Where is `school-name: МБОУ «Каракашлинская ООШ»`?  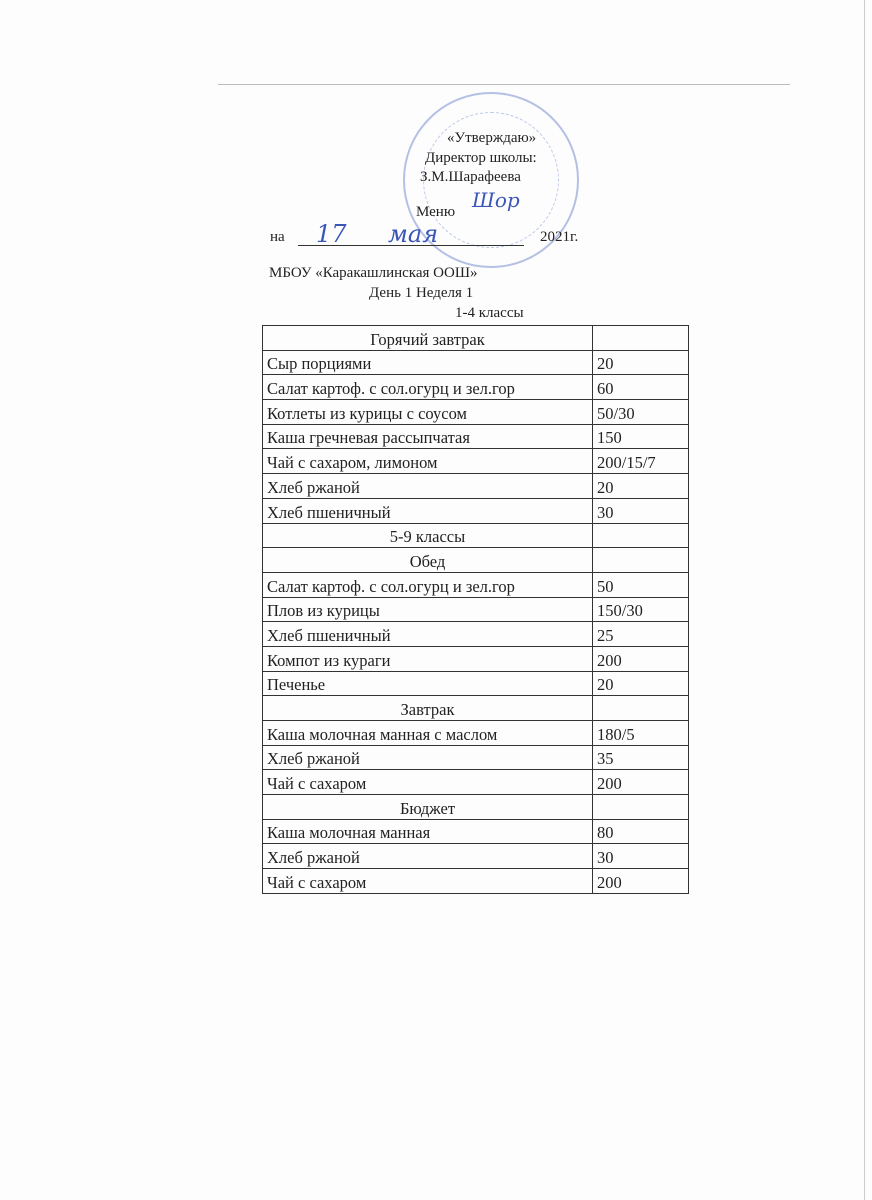
school-name: МБОУ «Каракашлинская ООШ» is located at coordinates (373, 273).